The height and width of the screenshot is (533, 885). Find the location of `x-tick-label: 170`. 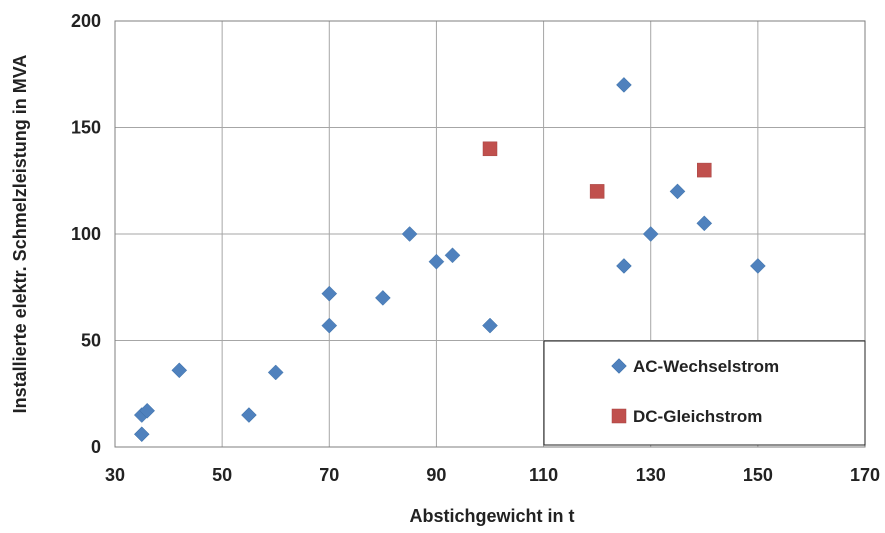

x-tick-label: 170 is located at coordinates (865, 475).